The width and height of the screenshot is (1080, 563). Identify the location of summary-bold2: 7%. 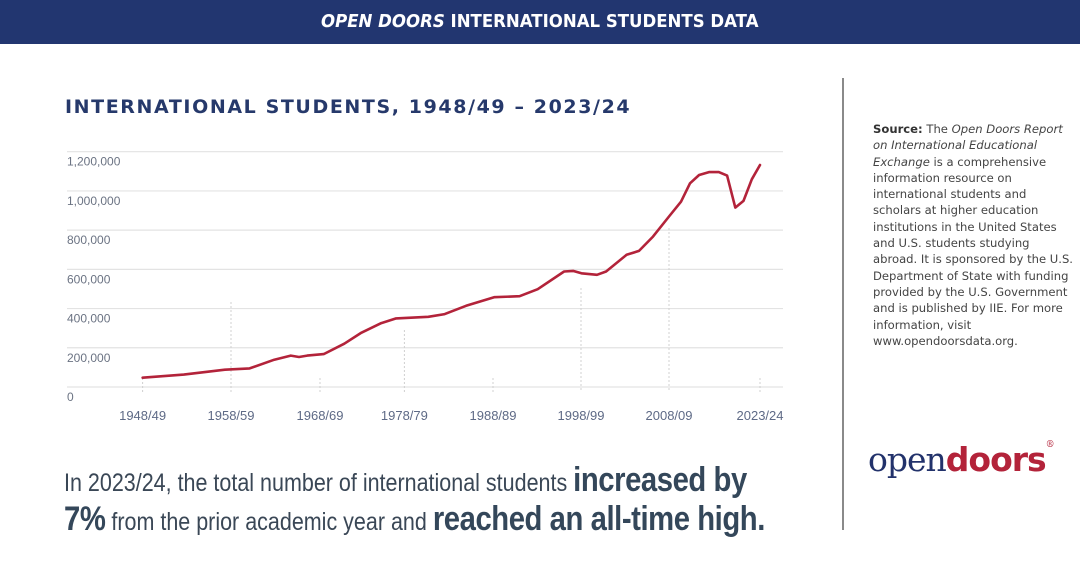
(85, 519).